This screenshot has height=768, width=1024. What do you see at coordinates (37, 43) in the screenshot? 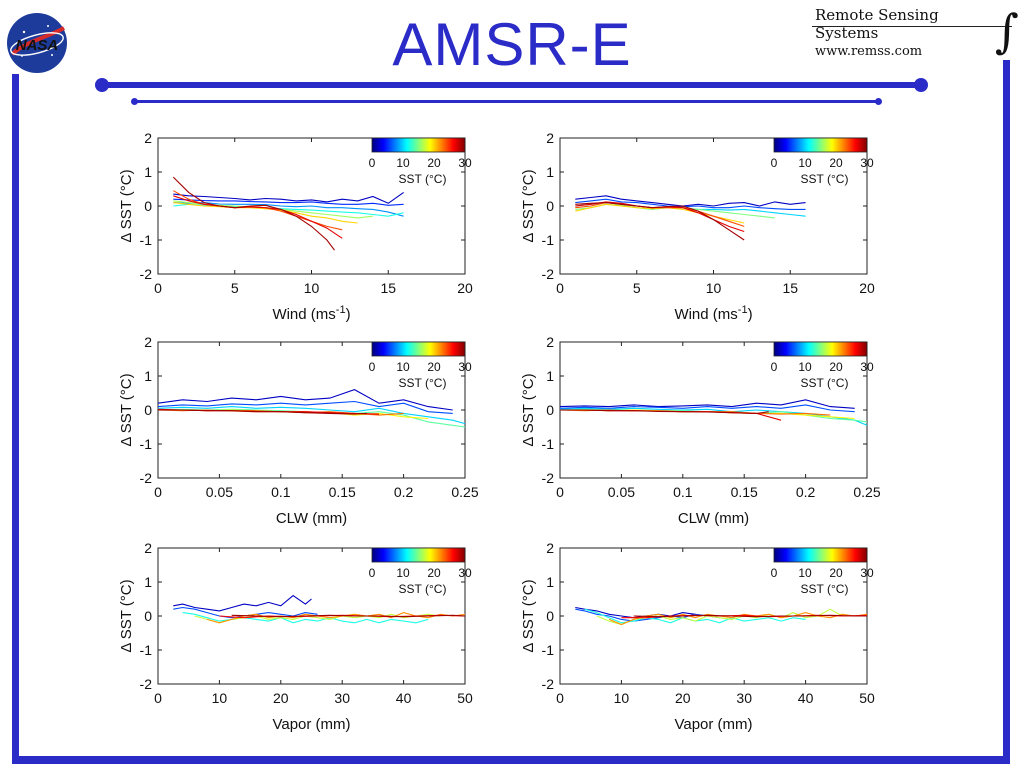
I see `nasa-logo: NASA` at bounding box center [37, 43].